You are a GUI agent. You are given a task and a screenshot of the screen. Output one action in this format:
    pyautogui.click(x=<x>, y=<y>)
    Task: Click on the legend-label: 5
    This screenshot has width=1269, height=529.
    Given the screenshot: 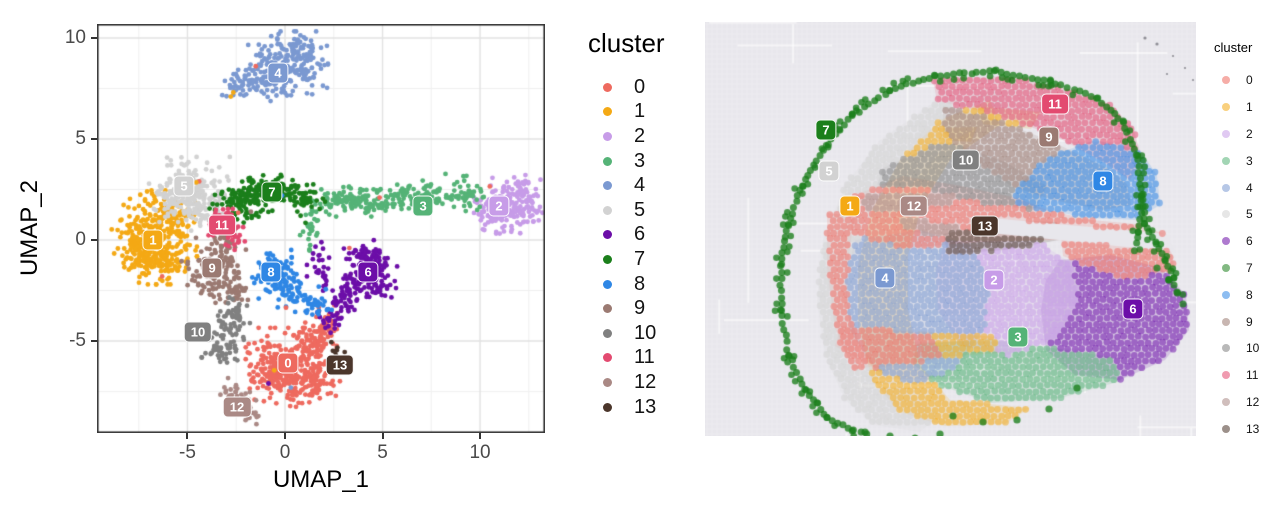 What is the action you would take?
    pyautogui.click(x=640, y=209)
    